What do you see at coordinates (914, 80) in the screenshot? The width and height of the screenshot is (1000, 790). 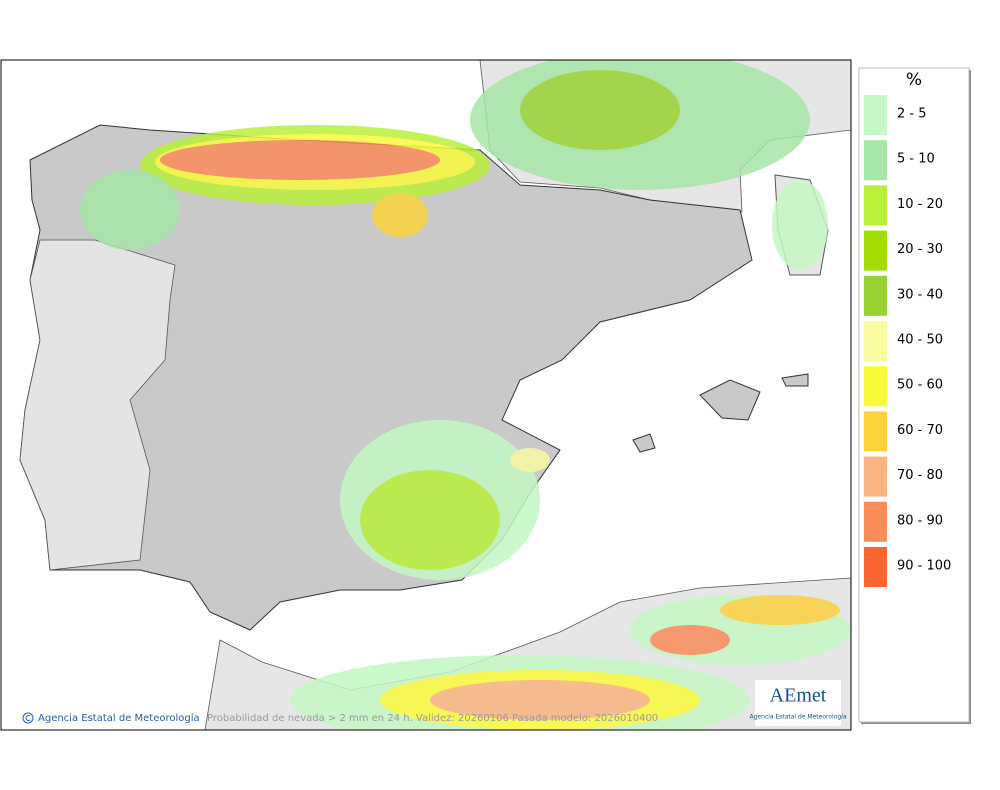 I see `legend-unit: %` at bounding box center [914, 80].